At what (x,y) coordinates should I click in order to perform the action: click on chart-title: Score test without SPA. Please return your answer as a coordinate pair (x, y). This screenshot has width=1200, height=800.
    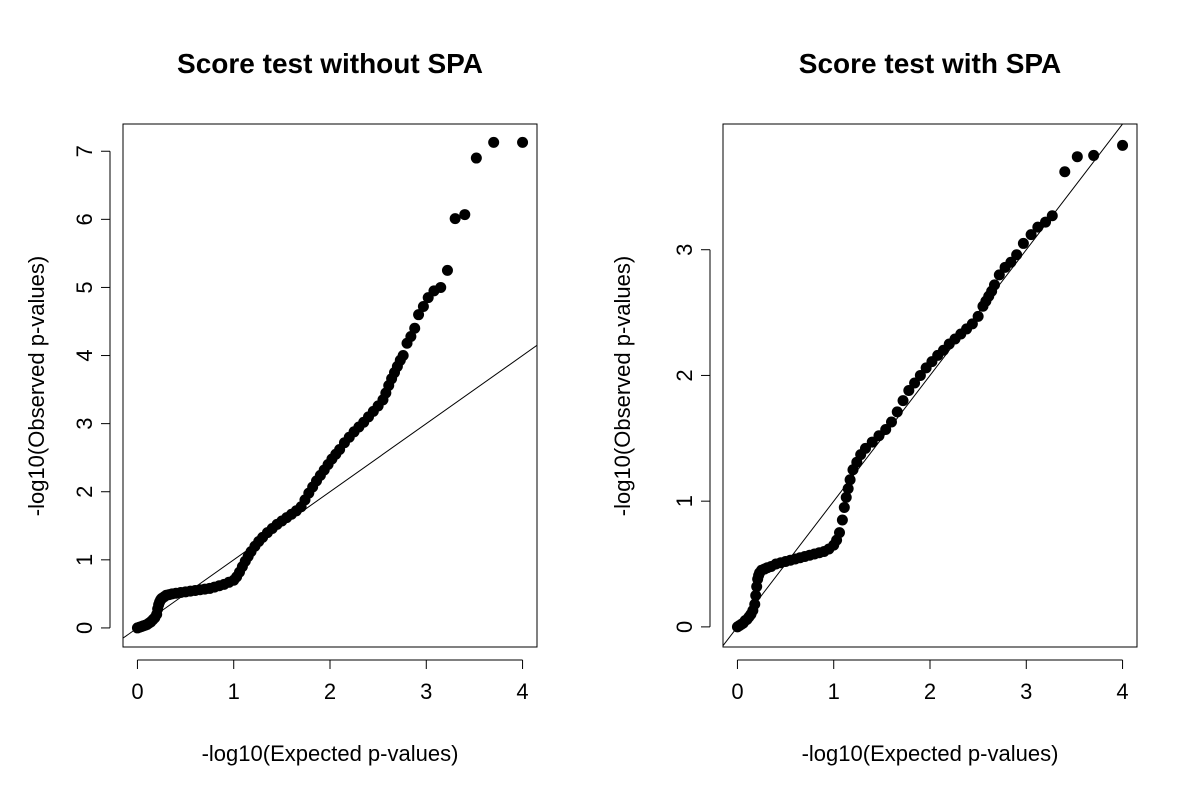
    Looking at the image, I should click on (330, 63).